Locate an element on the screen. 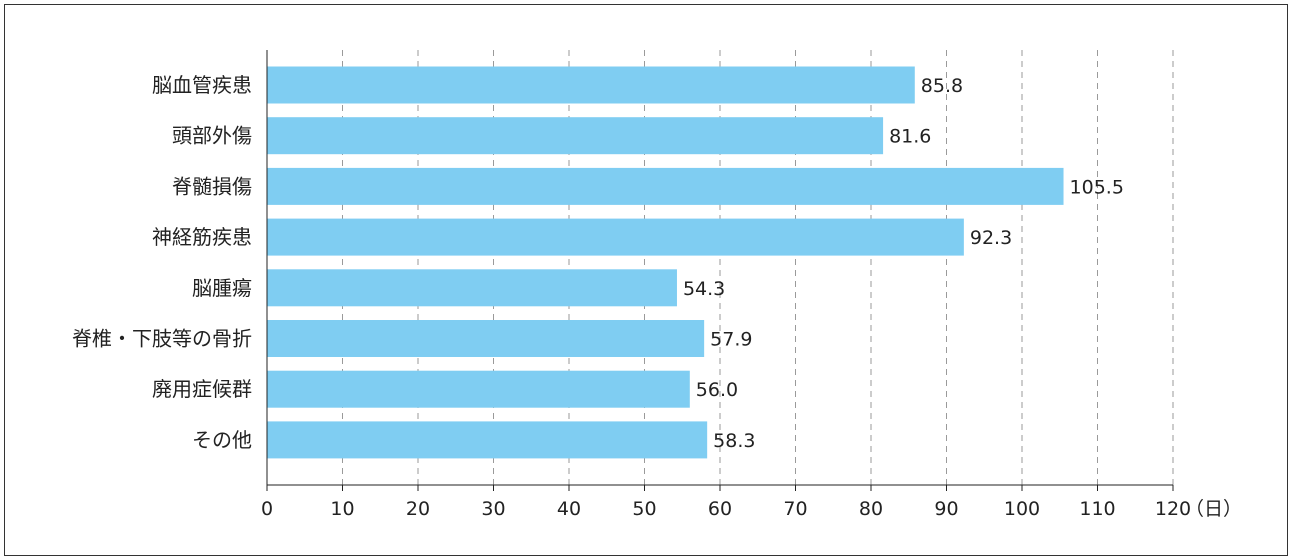  value-label: 81.6 is located at coordinates (910, 137).